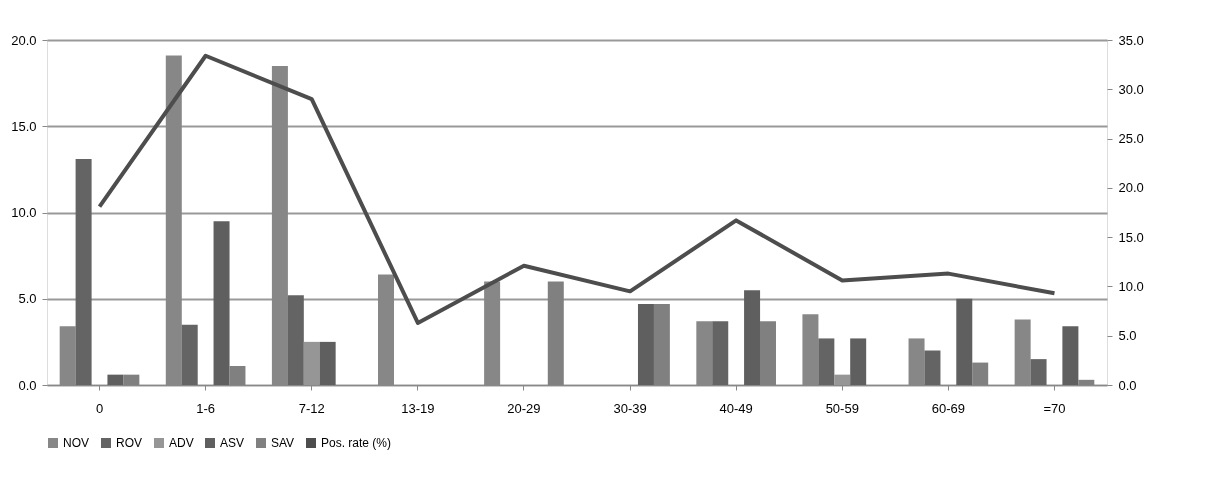 The height and width of the screenshot is (493, 1211). What do you see at coordinates (24, 40) in the screenshot?
I see `y-tick-label: 20.0` at bounding box center [24, 40].